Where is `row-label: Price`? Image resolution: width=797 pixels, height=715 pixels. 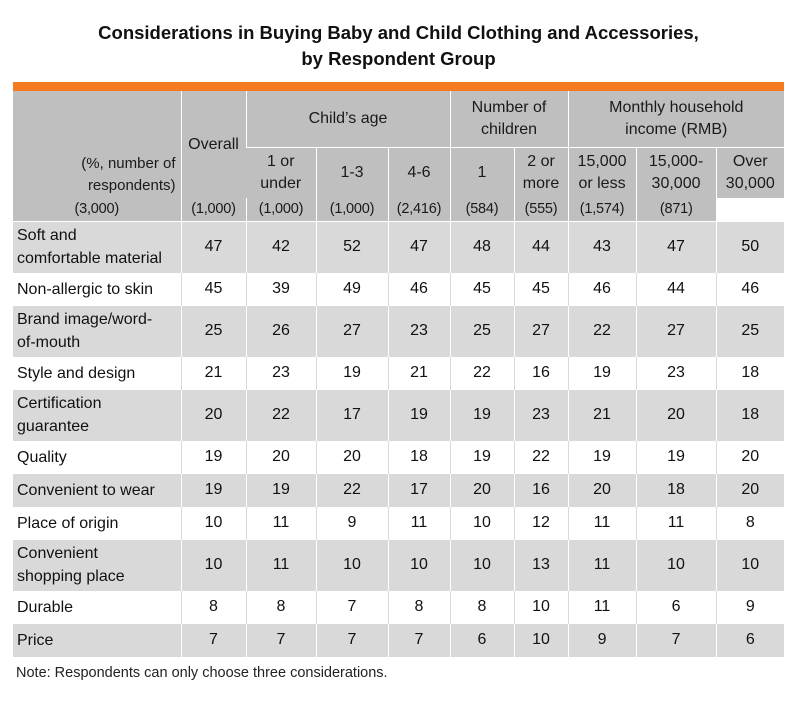 row-label: Price is located at coordinates (97, 640).